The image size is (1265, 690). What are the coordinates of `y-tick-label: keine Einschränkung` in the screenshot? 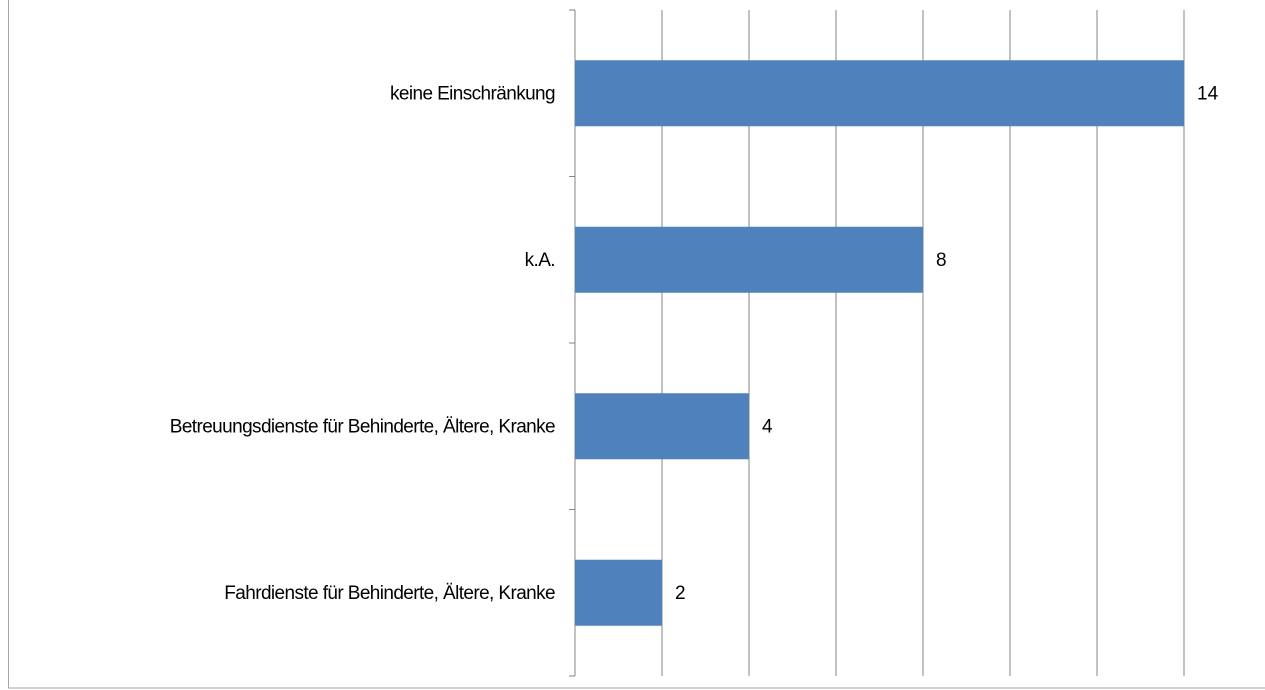 It's located at (472, 93).